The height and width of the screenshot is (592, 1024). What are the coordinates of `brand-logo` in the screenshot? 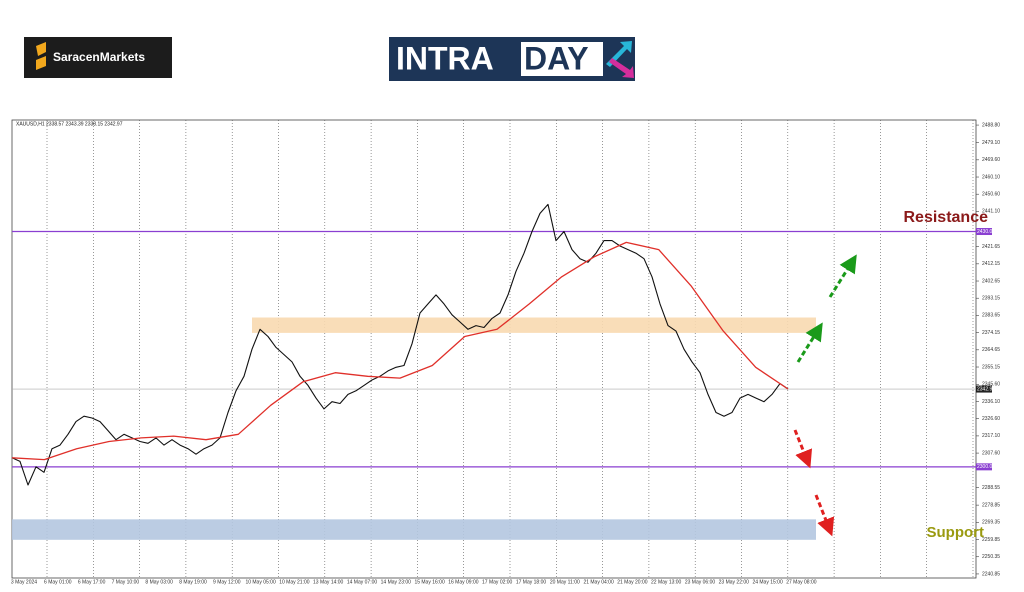 It's located at (98, 57).